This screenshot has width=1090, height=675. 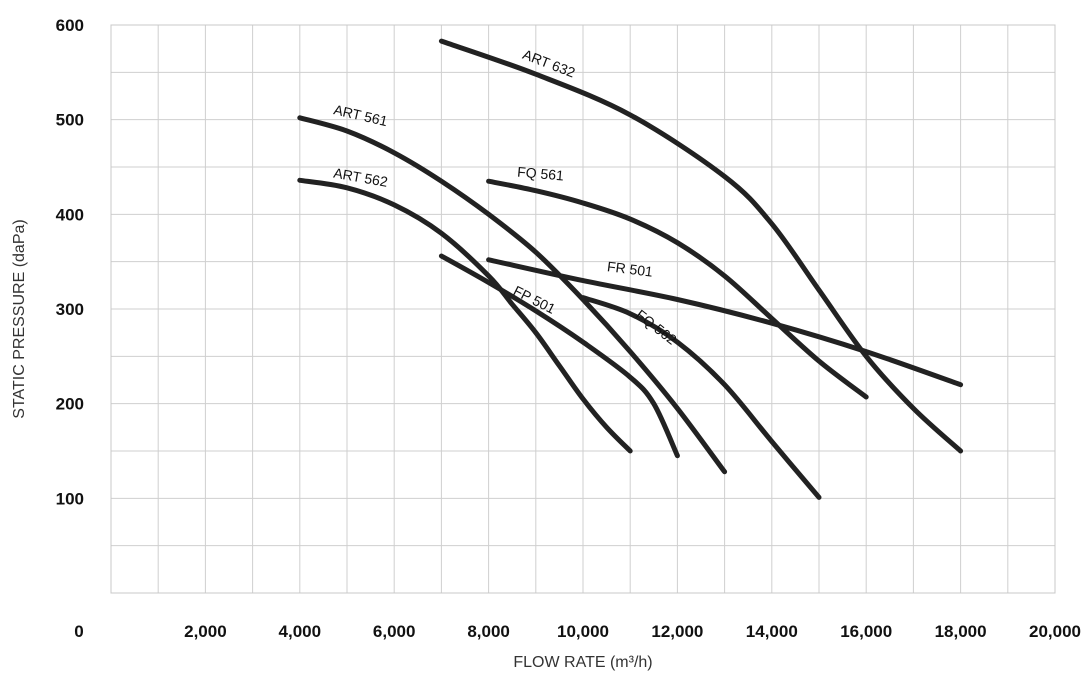 I want to click on x-tick-label: 4,000, so click(x=300, y=631).